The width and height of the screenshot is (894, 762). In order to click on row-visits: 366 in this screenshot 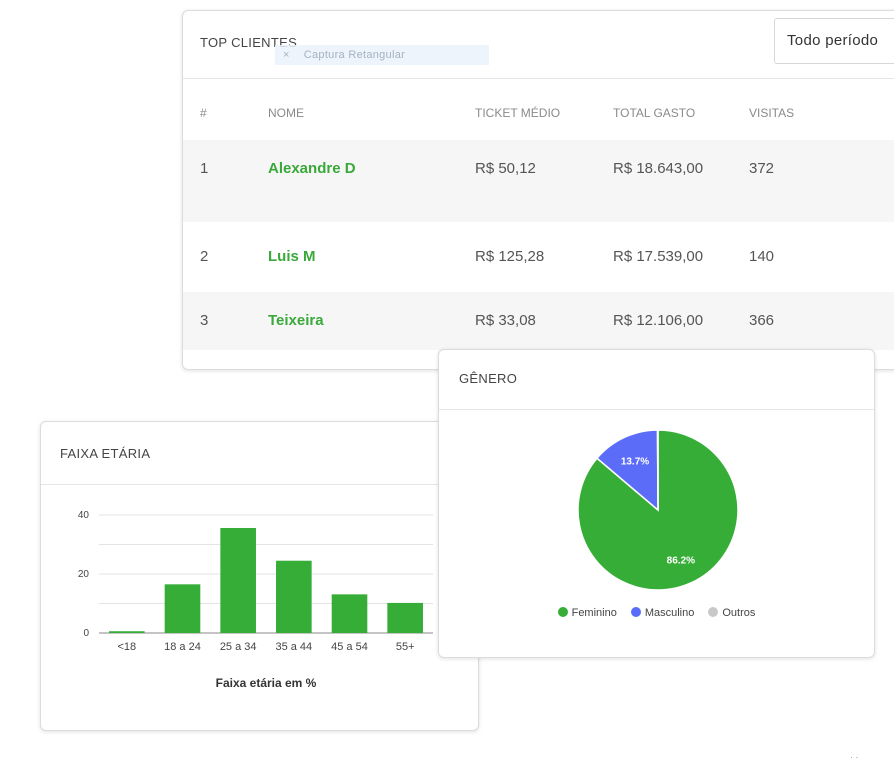, I will do `click(762, 320)`.